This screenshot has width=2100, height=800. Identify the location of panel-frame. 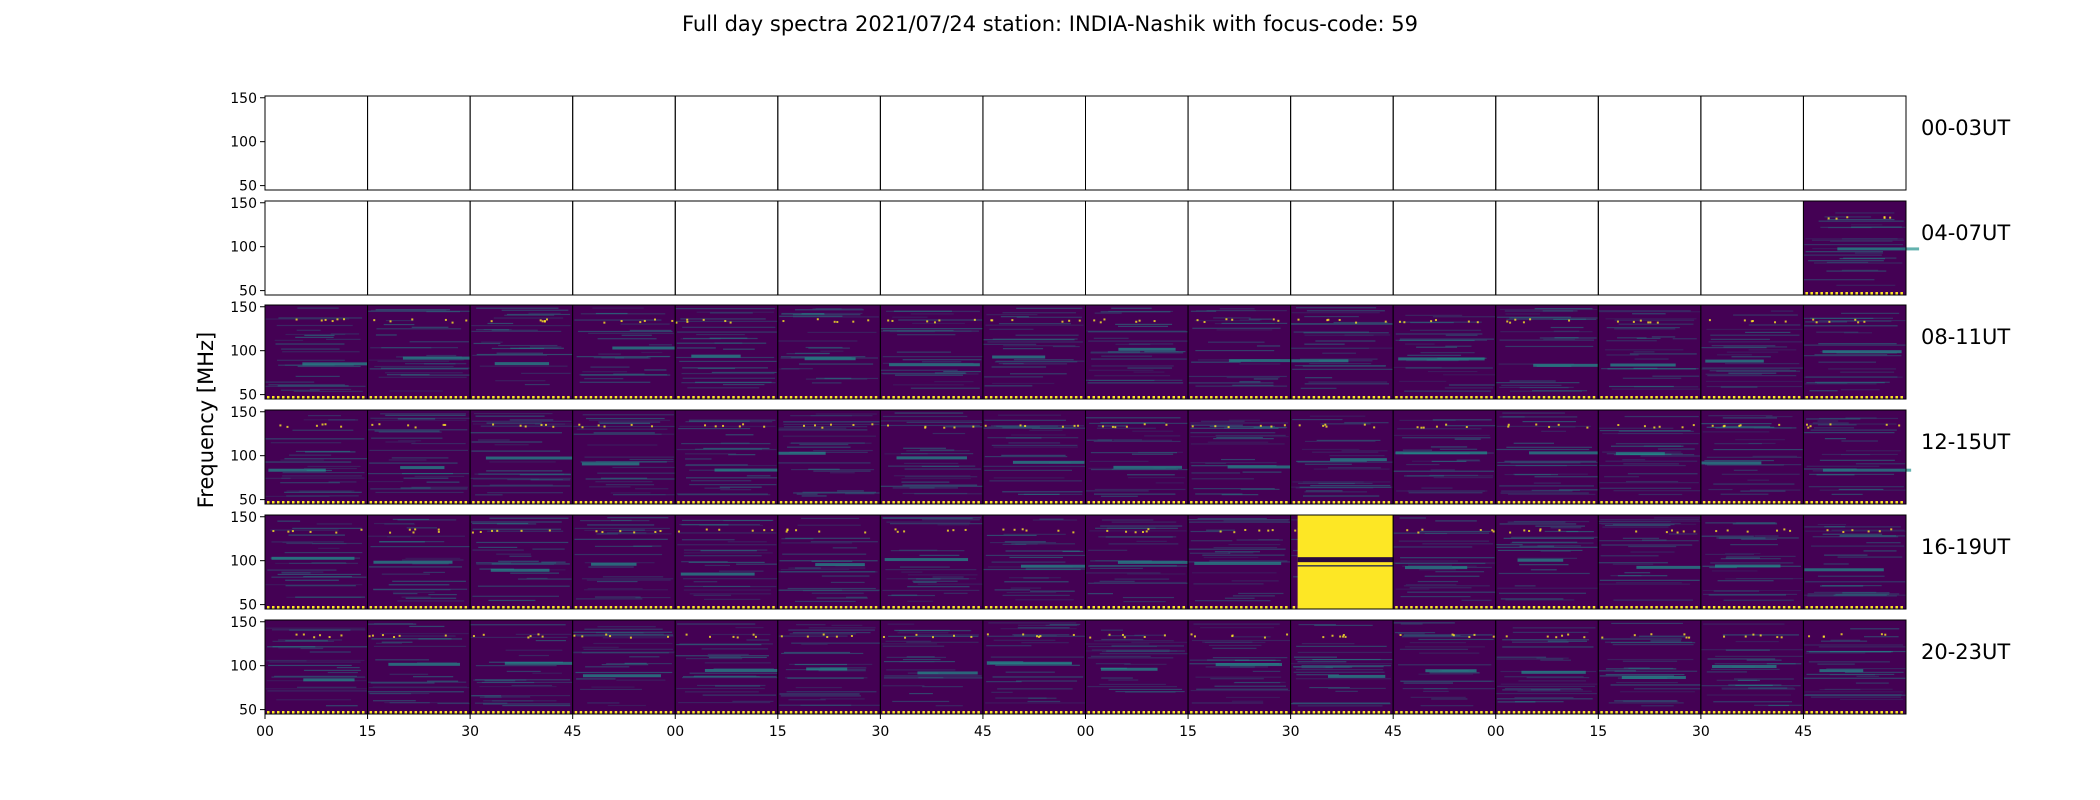
(1034, 143).